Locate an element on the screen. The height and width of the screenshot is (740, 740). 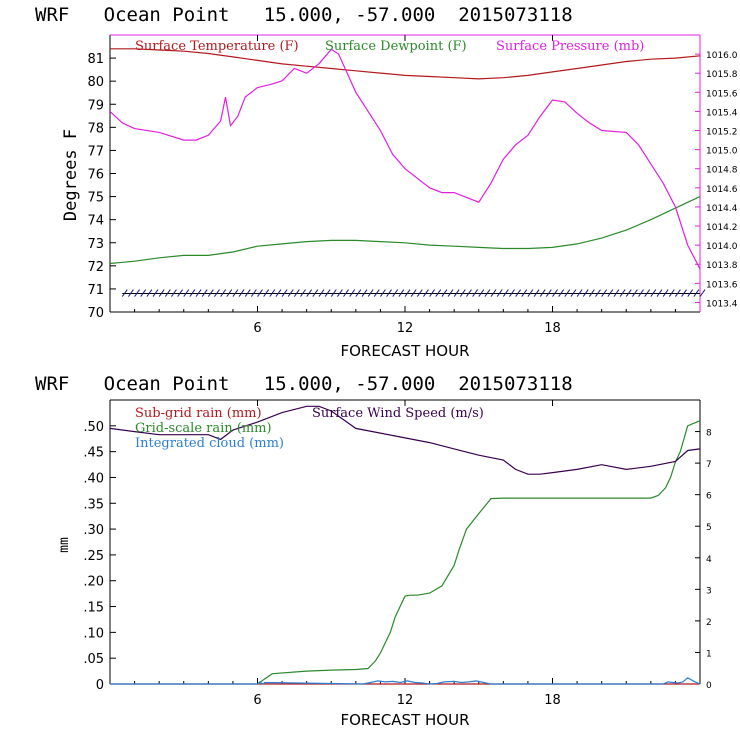
bottom-y2-tick-label: 4 is located at coordinates (709, 560).